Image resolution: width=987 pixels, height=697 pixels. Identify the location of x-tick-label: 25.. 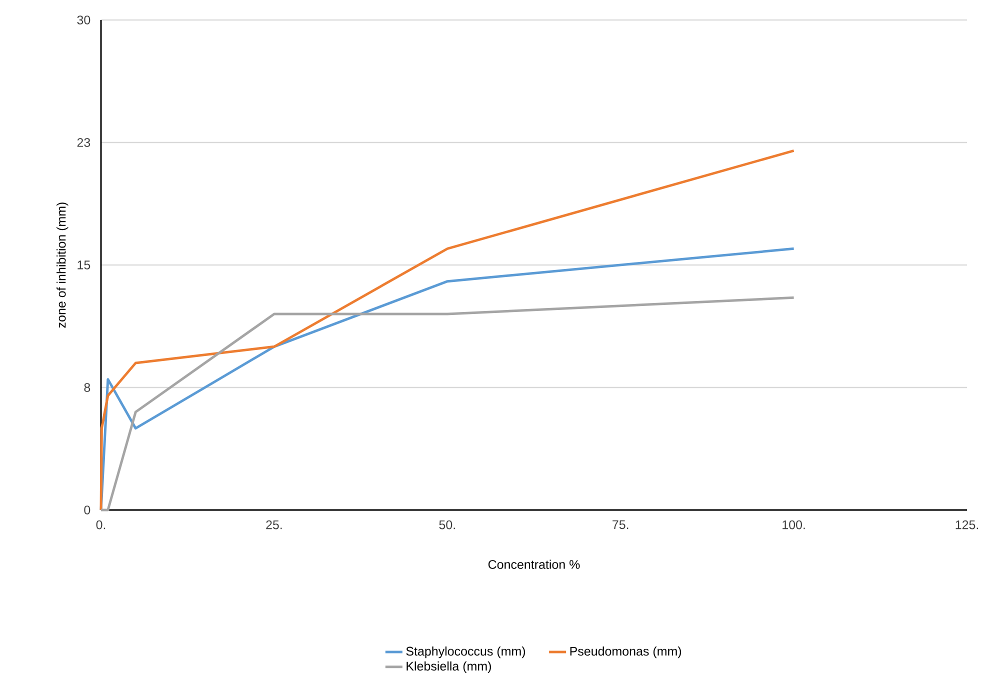
(274, 525).